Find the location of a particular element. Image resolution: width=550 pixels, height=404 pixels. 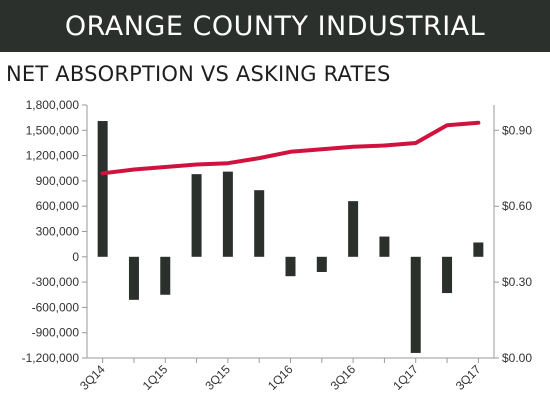

y-right-tick-label: $0.00 is located at coordinates (517, 358).